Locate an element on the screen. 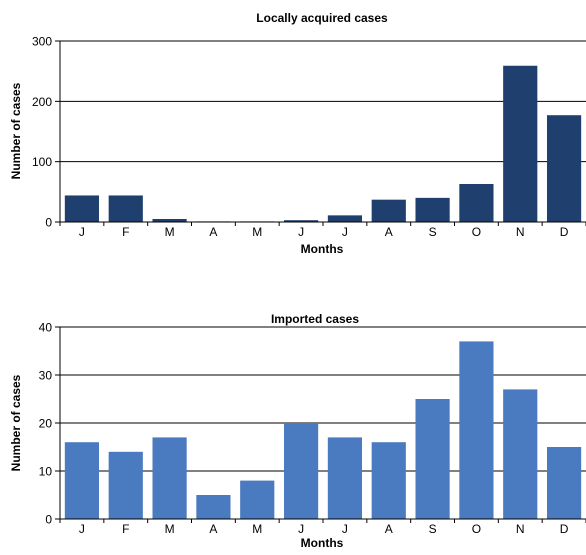 The image size is (586, 555). chart-1-ytick-label: 200 is located at coordinates (42, 102).